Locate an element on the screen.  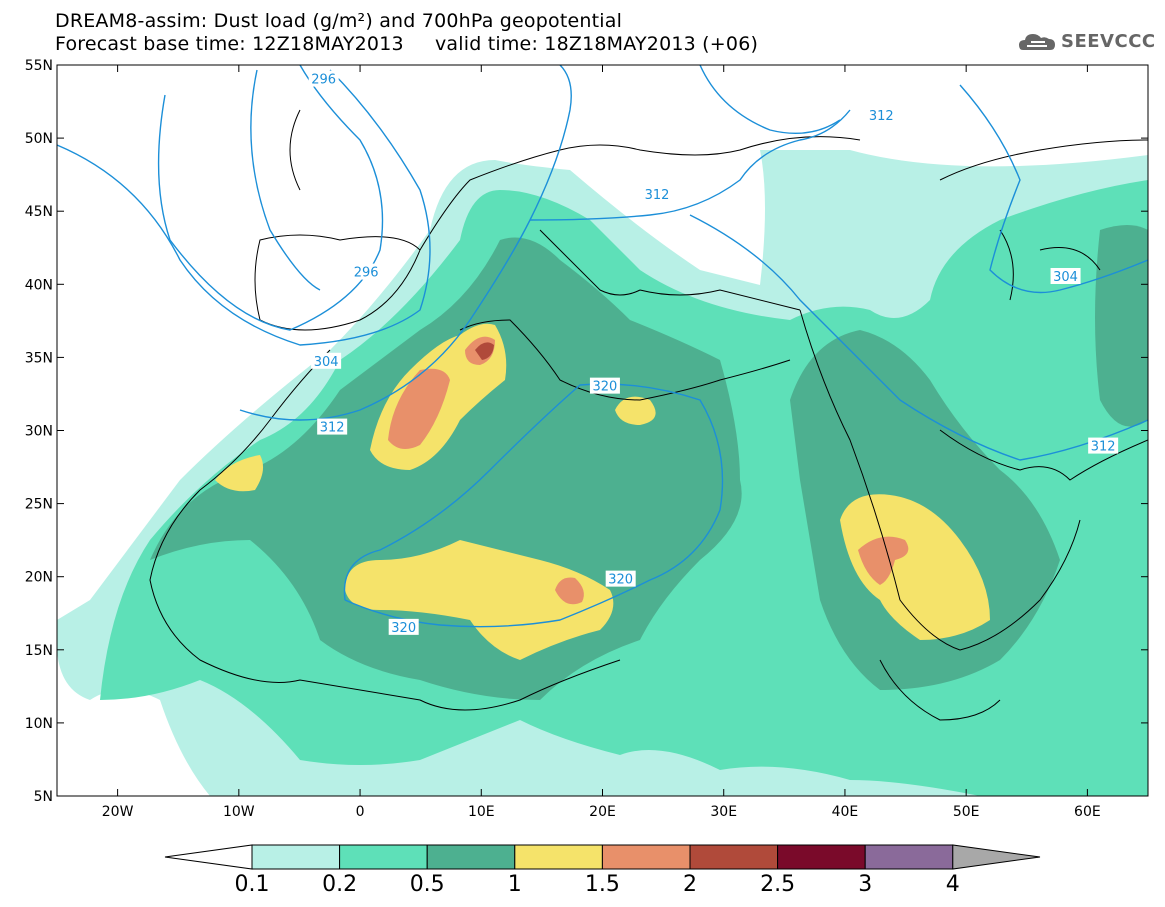
lat-label: 25N is located at coordinates (39, 505).